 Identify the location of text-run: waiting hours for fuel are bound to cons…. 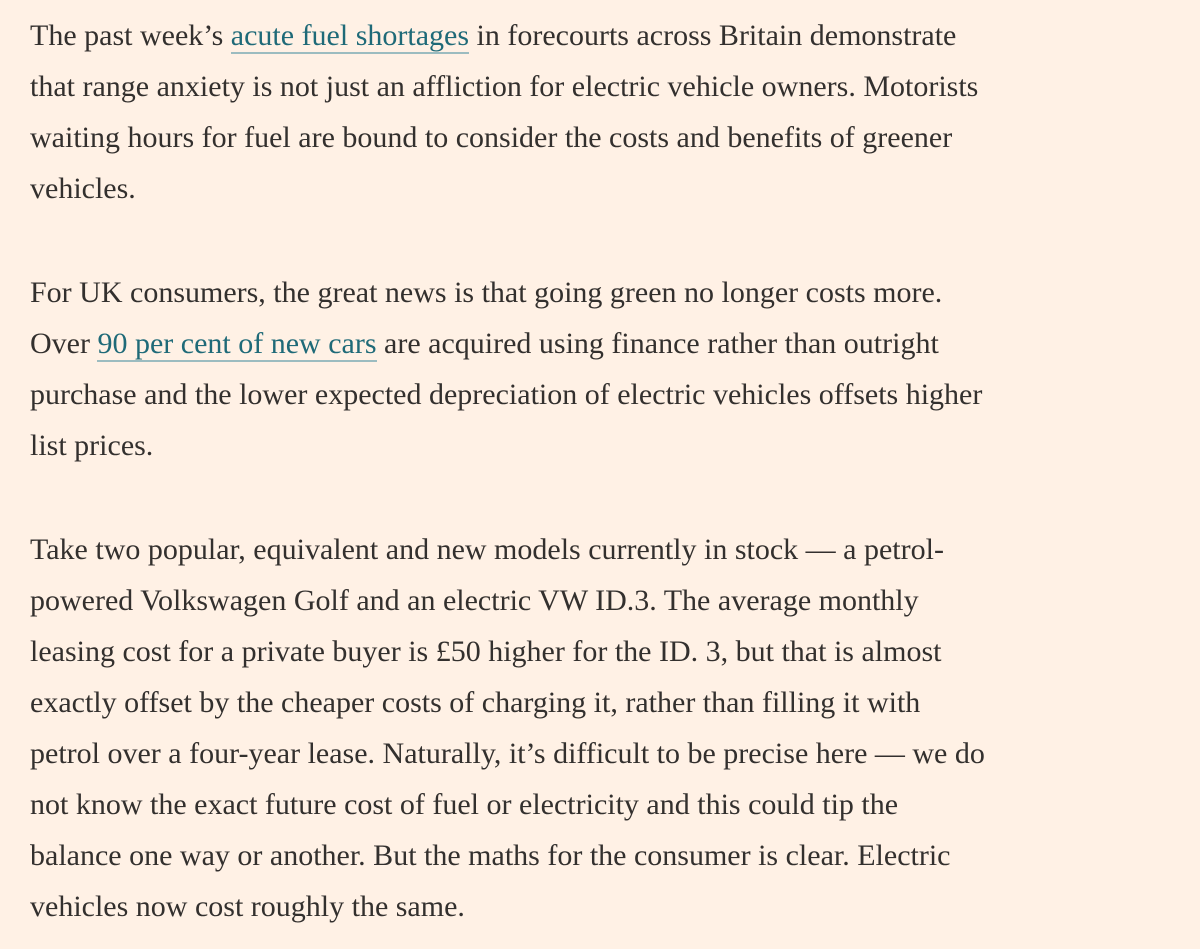
(491, 137).